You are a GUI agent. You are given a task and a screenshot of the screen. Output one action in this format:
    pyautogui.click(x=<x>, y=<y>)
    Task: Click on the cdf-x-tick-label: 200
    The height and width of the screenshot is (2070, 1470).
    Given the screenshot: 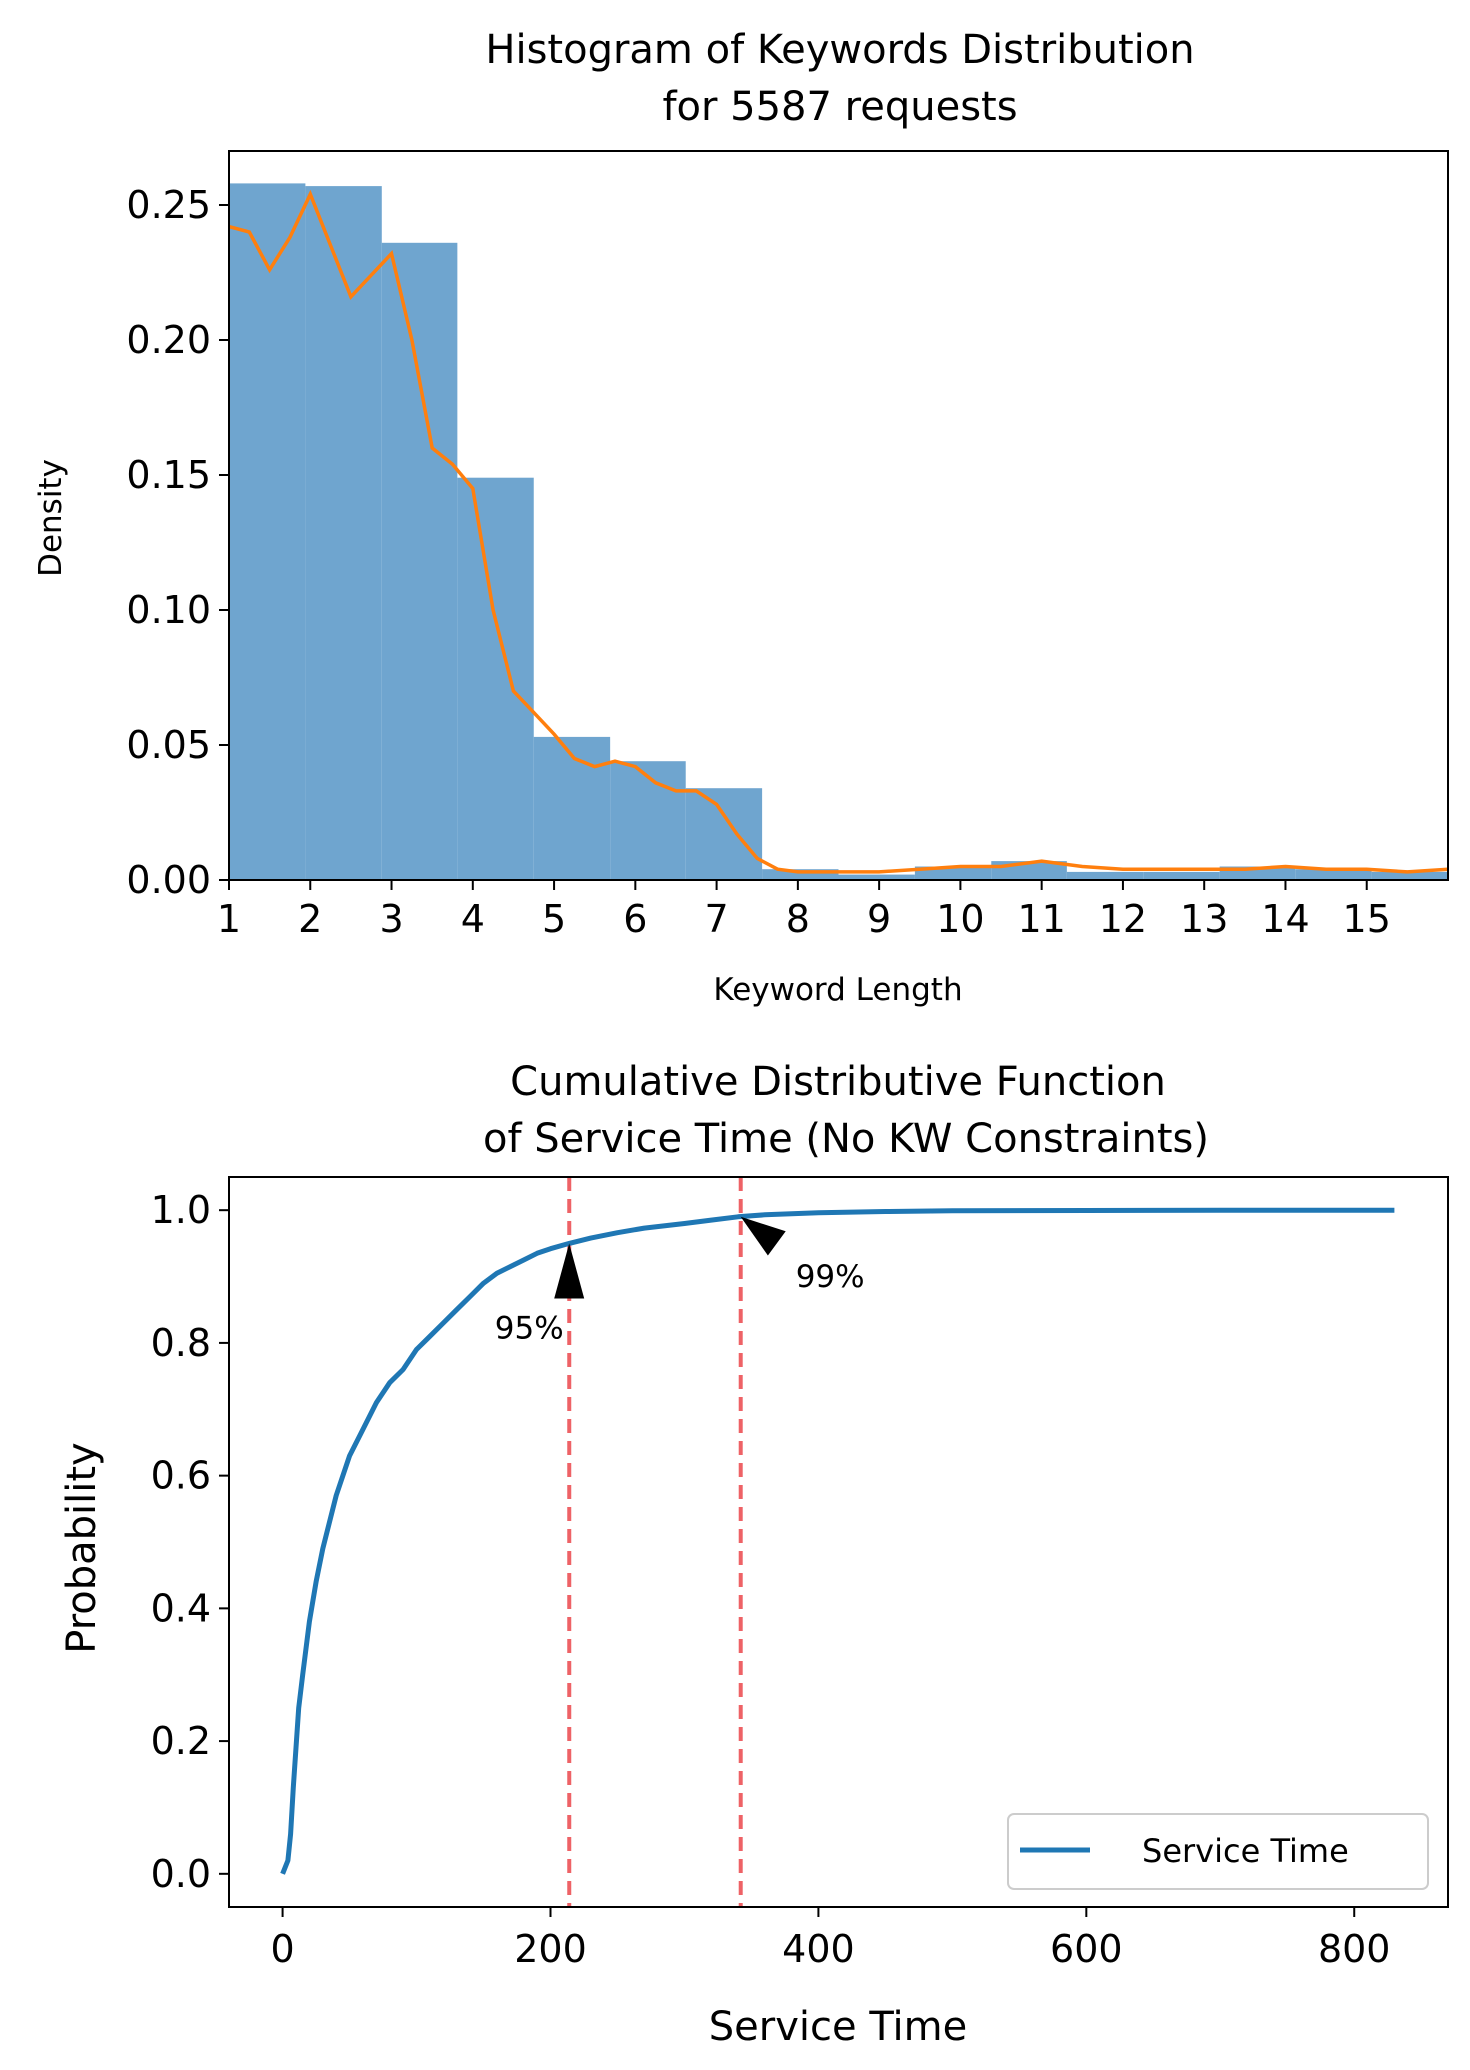 What is the action you would take?
    pyautogui.click(x=550, y=1949)
    